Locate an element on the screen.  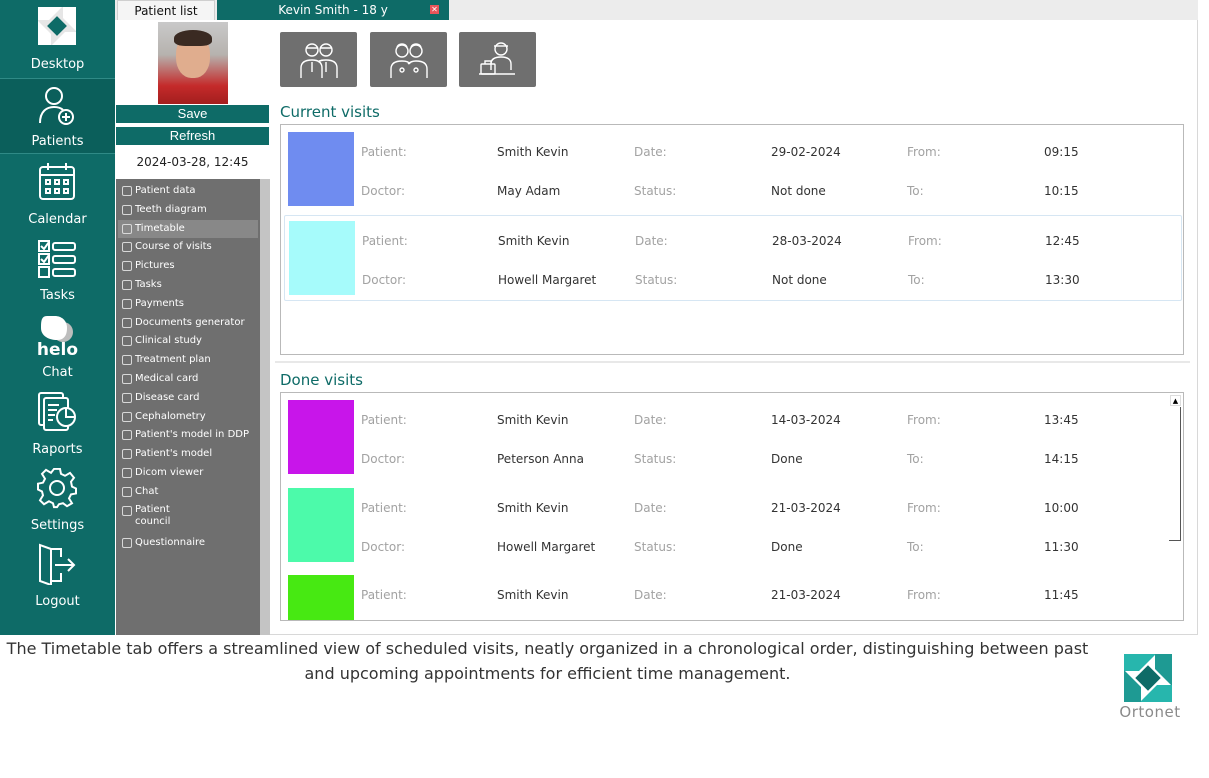
scrollbar-track is located at coordinates (1180, 474).